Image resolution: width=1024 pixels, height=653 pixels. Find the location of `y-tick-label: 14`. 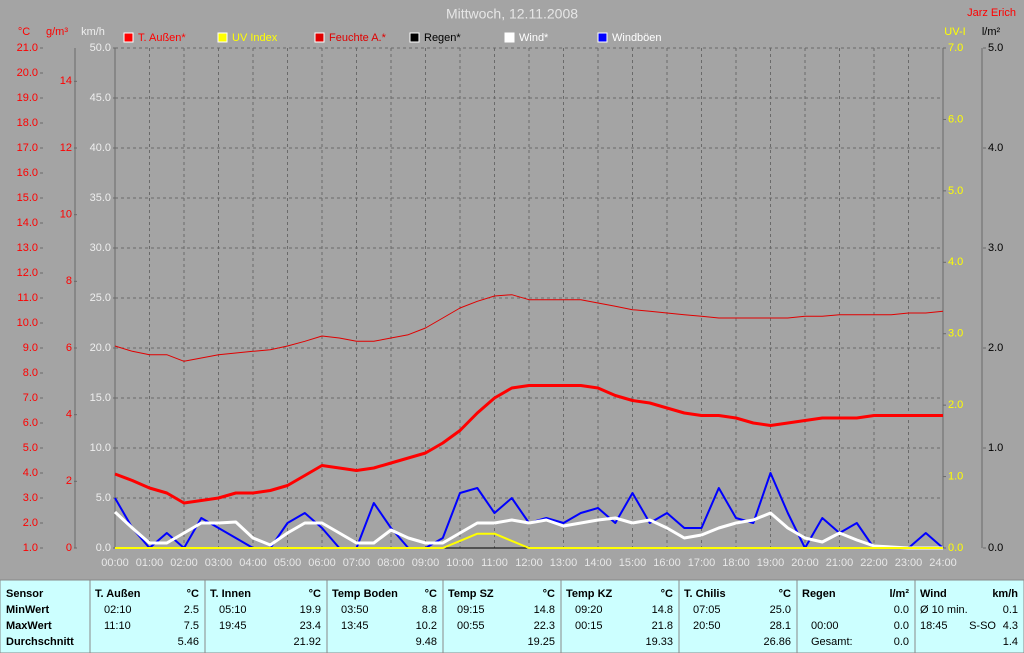

y-tick-label: 14 is located at coordinates (66, 81).